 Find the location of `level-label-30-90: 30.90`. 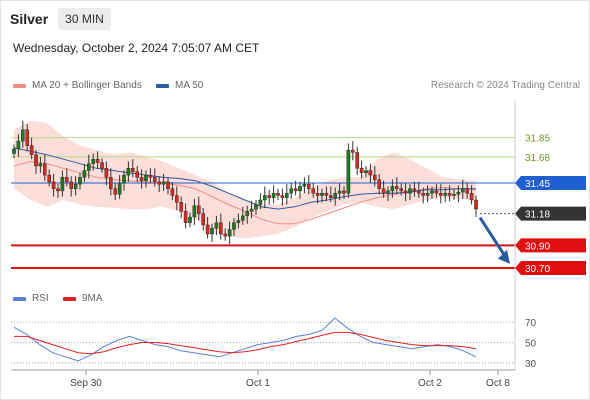

level-label-30-90: 30.90 is located at coordinates (550, 245).